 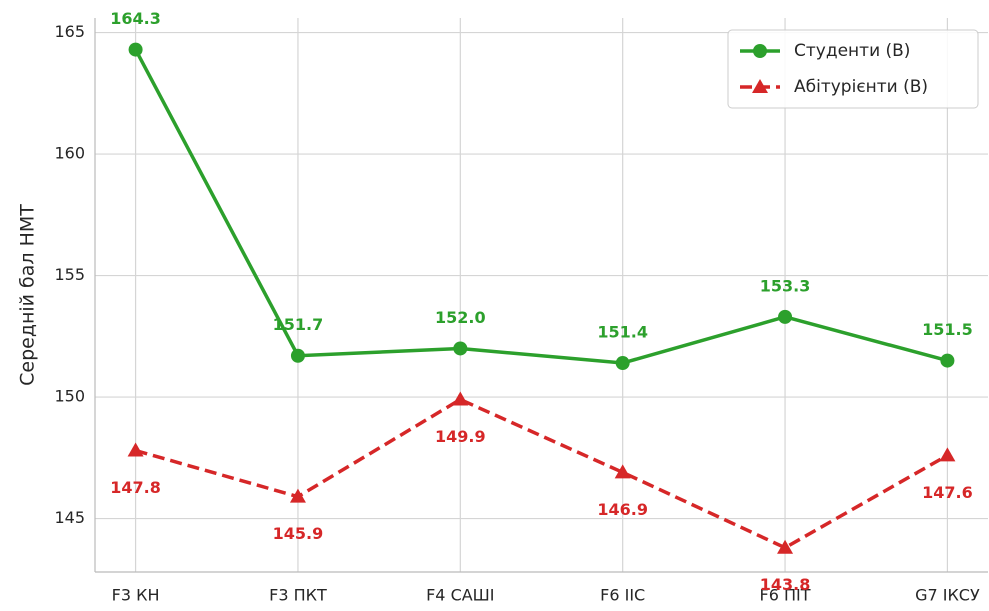 I want to click on y-tick-label: 145, so click(x=69, y=517).